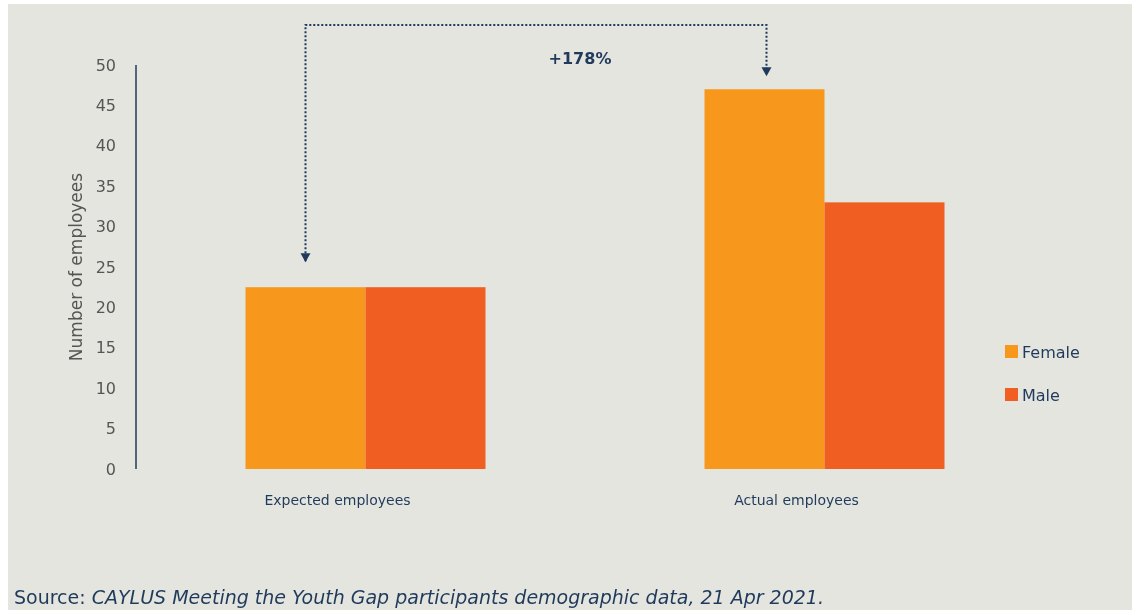 Image resolution: width=1136 pixels, height=610 pixels. I want to click on y-tick-label: 40, so click(105, 146).